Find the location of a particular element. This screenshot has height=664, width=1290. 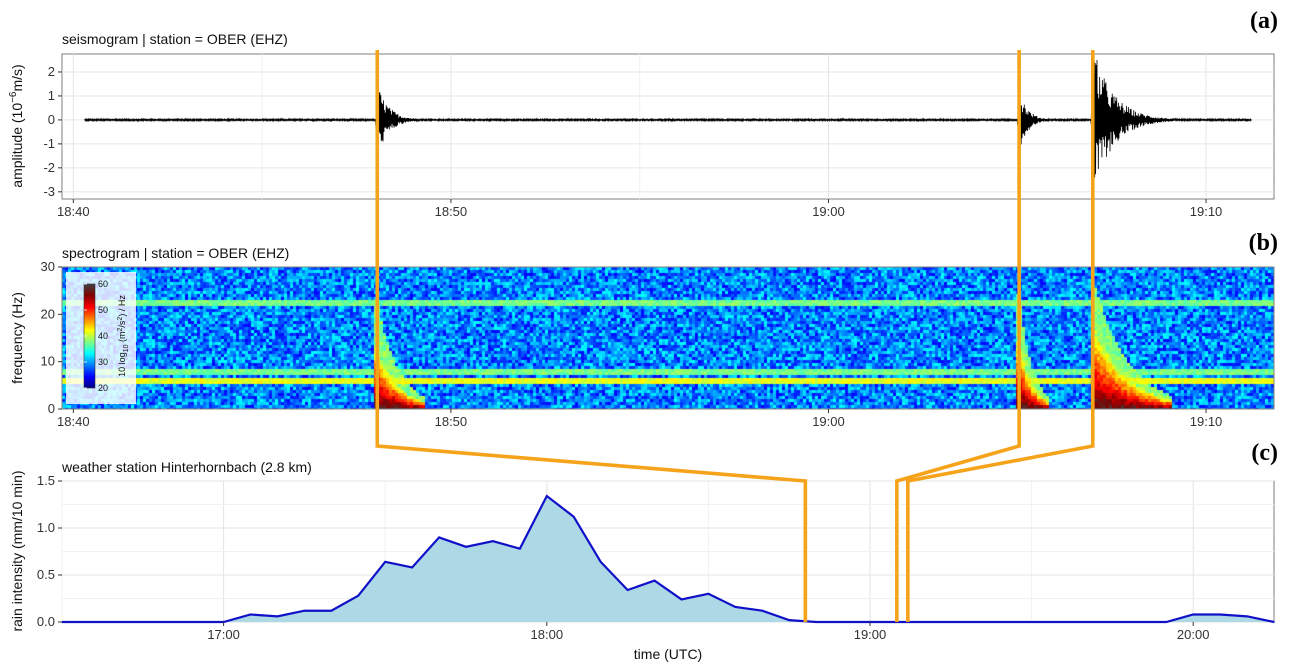

panel-a-letter: (a) is located at coordinates (1264, 21).